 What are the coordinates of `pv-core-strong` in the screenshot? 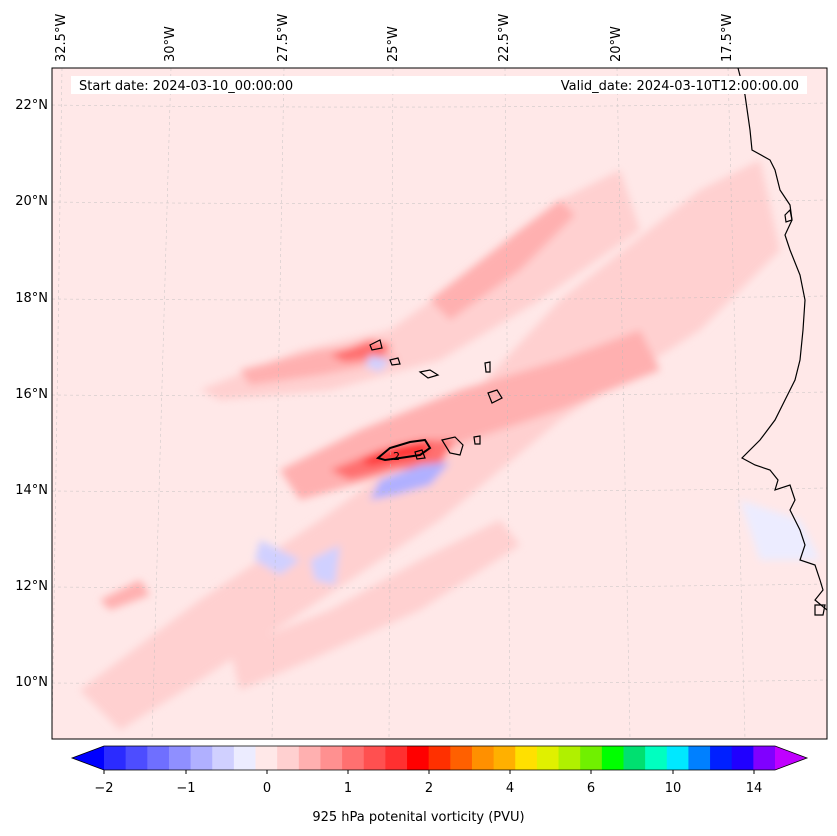 It's located at (395, 453).